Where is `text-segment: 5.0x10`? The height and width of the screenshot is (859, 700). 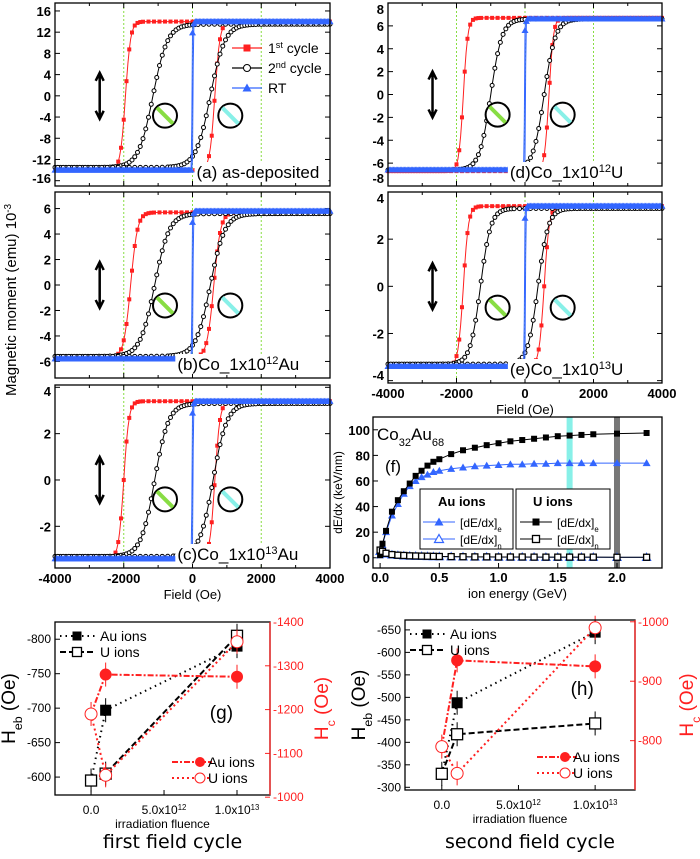 text-segment: 5.0x10 is located at coordinates (160, 810).